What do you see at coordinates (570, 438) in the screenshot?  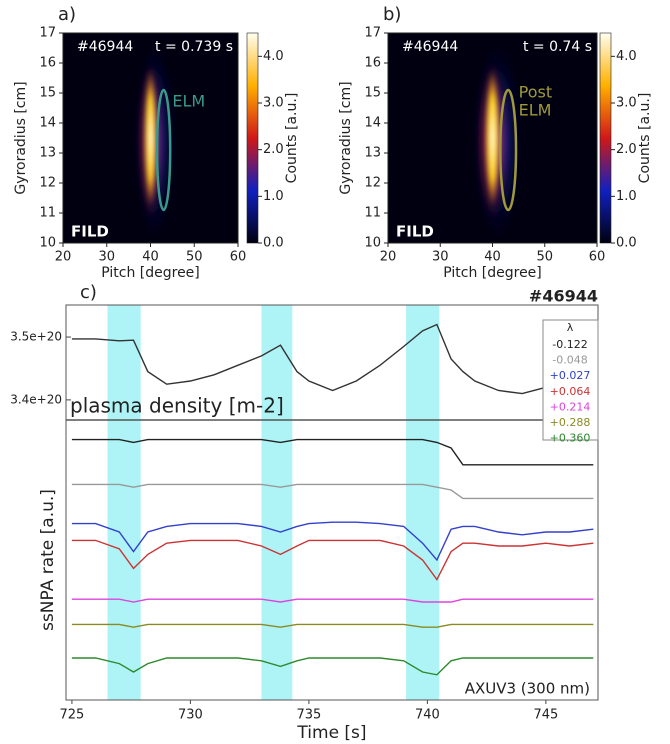 I see `legend-entry: +0.360` at bounding box center [570, 438].